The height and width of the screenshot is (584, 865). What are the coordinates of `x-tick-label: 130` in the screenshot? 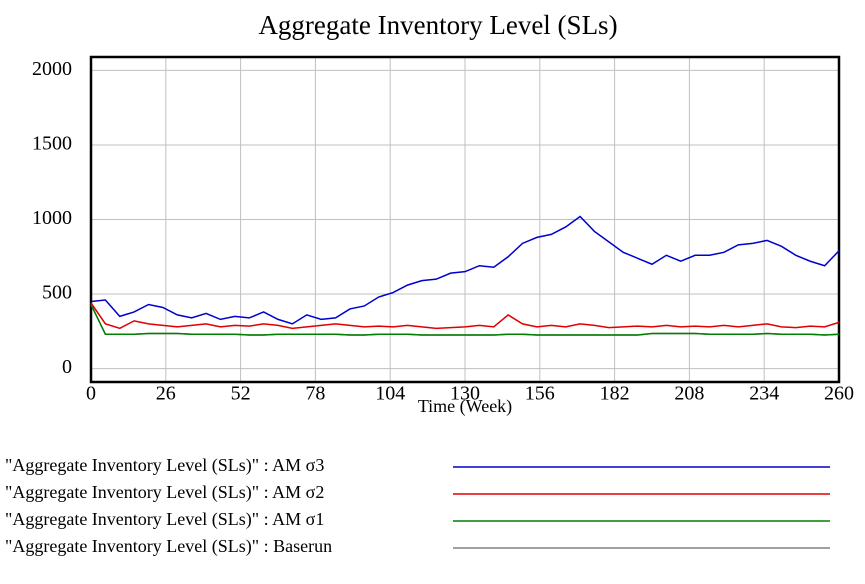 It's located at (465, 394).